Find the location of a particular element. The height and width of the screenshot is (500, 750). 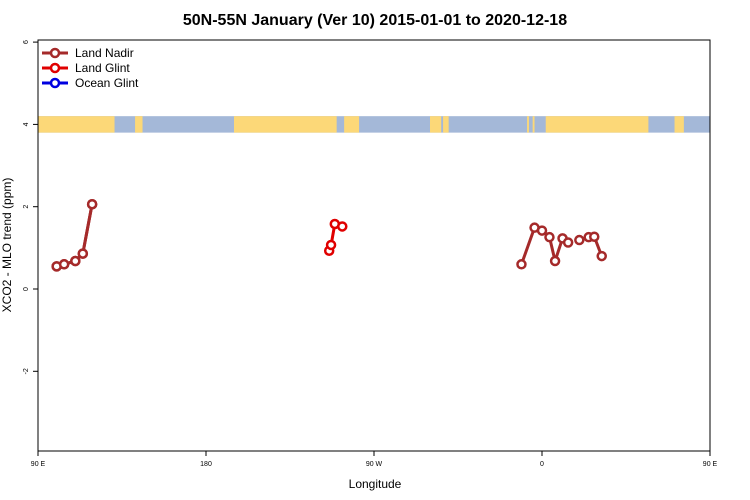

x-axis-ticks: 90 E 180 90 W 0 90 E is located at coordinates (374, 459).